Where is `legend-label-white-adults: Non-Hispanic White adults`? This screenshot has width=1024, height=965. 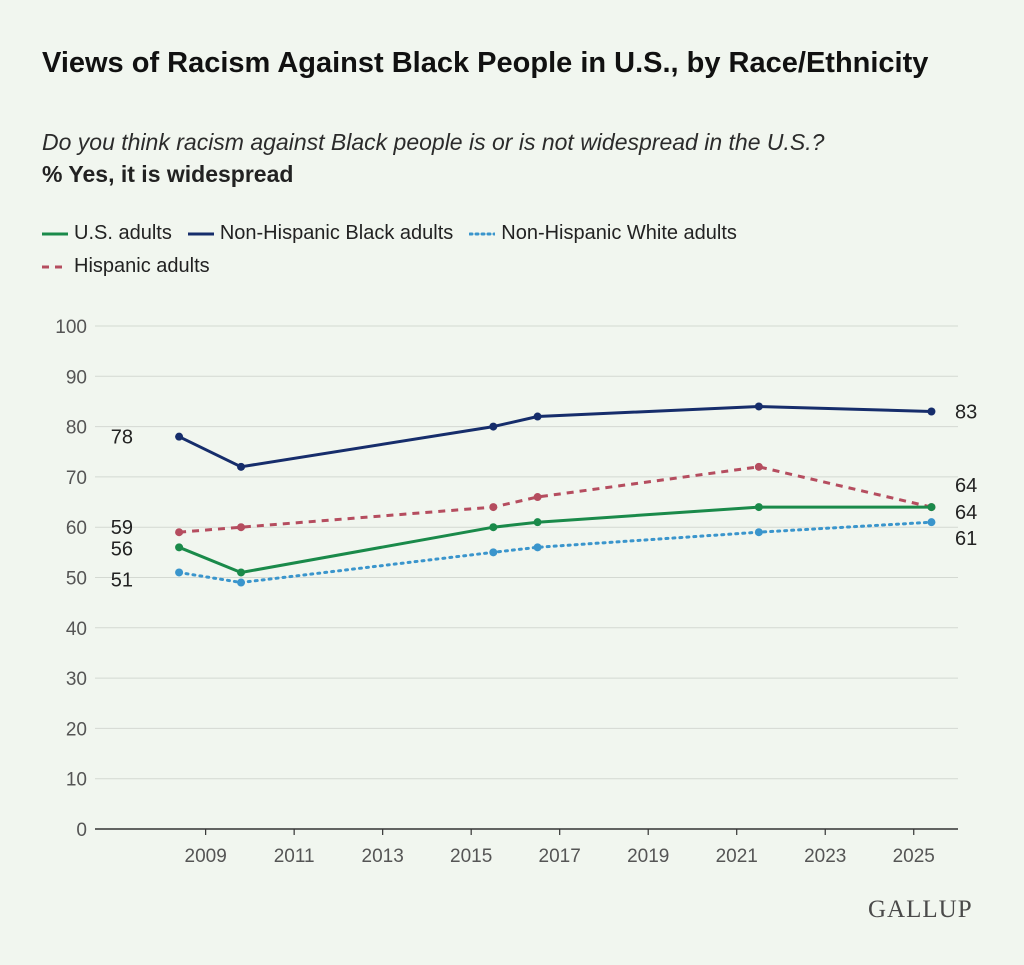 legend-label-white-adults: Non-Hispanic White adults is located at coordinates (619, 233).